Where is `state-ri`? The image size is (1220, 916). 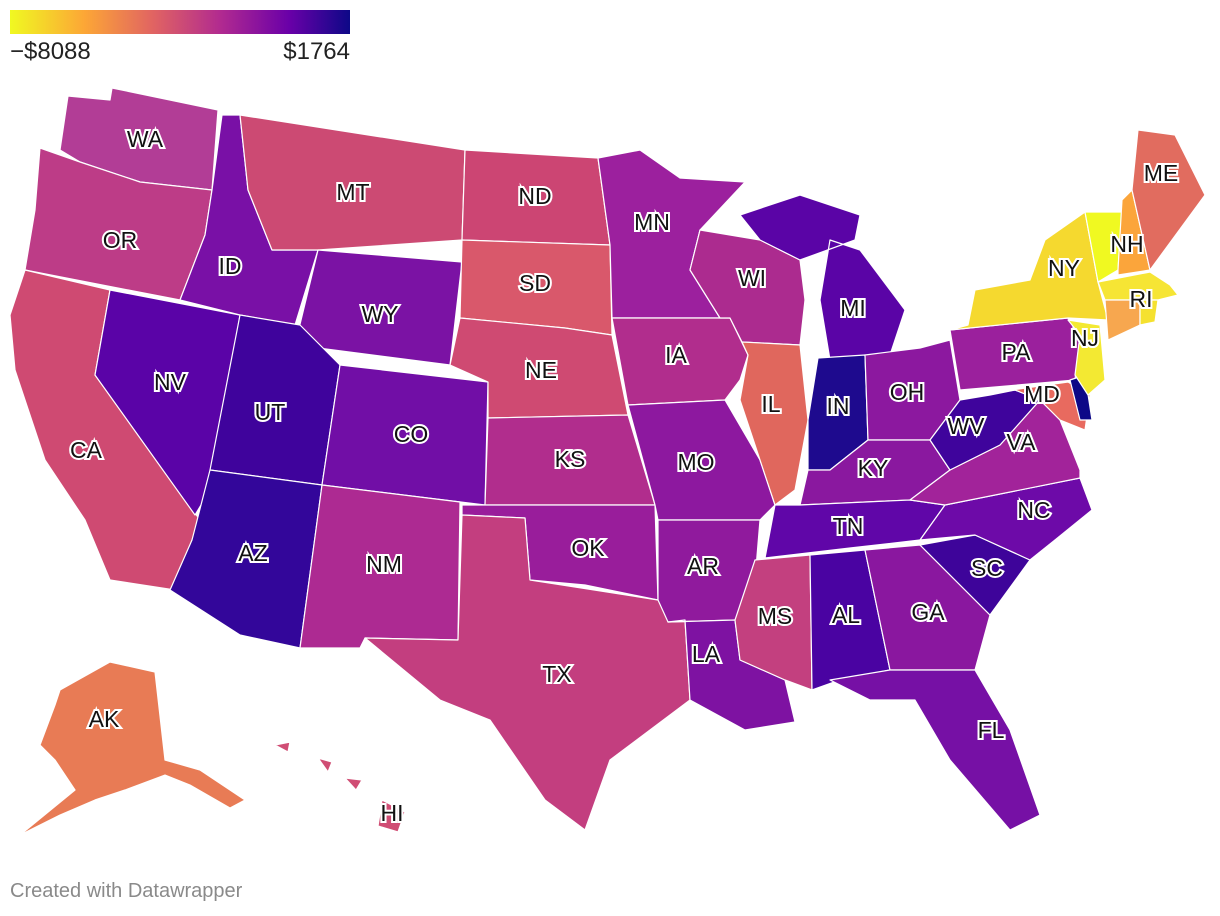 state-ri is located at coordinates (1149, 312).